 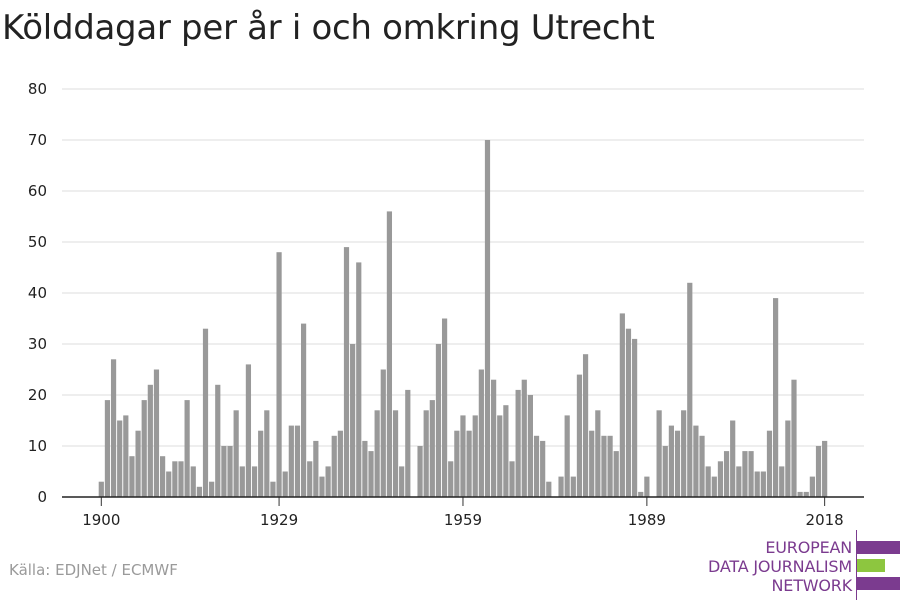 I want to click on bar-2015, so click(x=806, y=494).